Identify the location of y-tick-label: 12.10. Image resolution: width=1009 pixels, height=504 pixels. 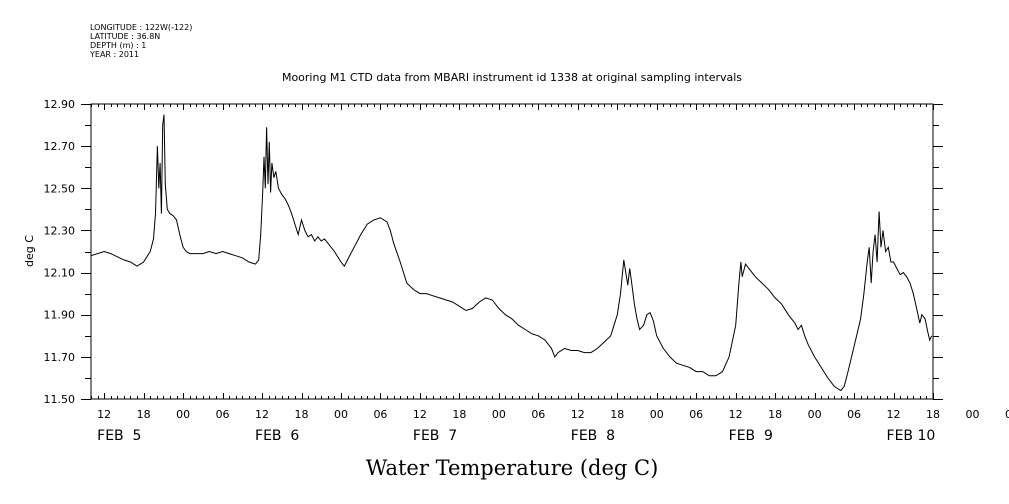
(60, 273).